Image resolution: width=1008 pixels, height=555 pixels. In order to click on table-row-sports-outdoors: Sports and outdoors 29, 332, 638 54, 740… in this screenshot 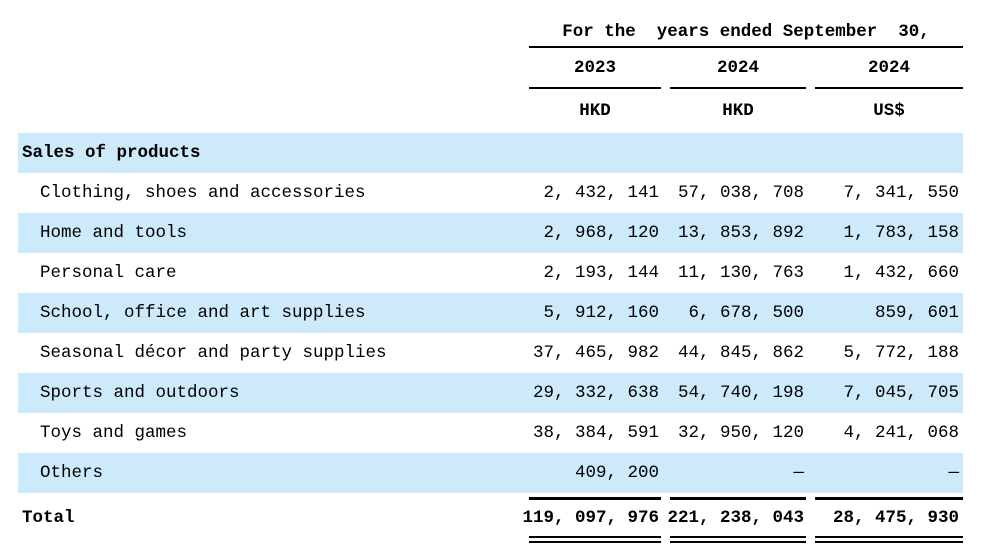, I will do `click(490, 393)`.